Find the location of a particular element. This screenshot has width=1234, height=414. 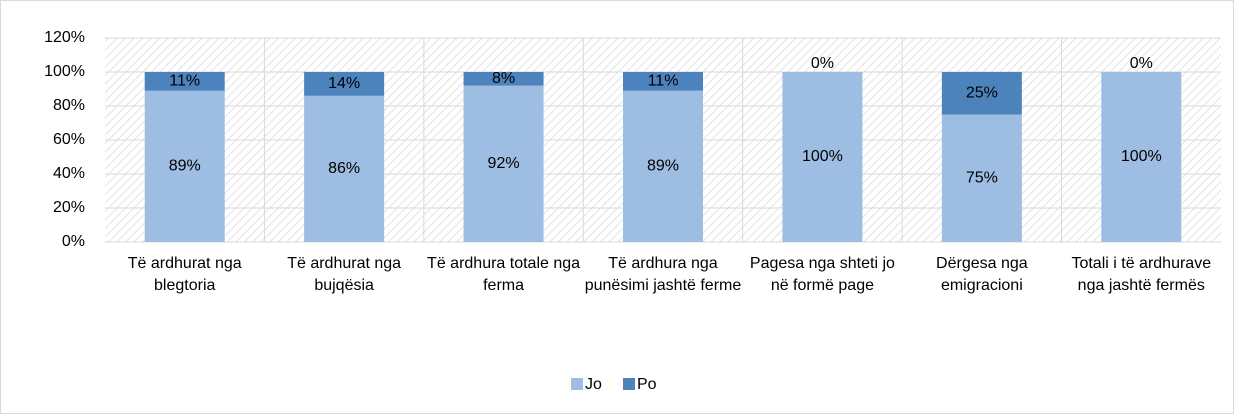

x-tick-label: Pagesa nga shteti jo në formë page is located at coordinates (822, 274).